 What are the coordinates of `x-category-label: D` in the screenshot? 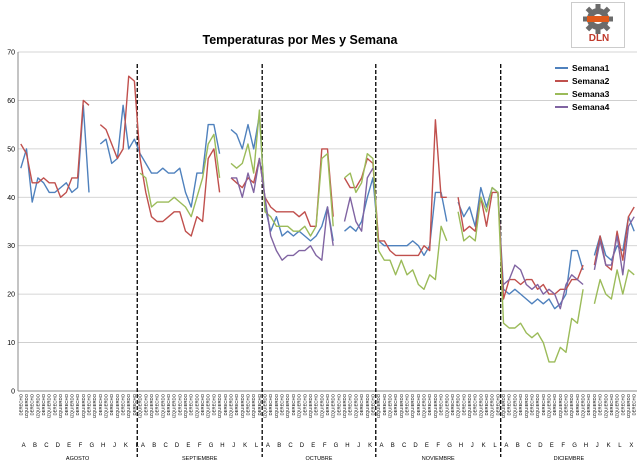 It's located at (540, 446).